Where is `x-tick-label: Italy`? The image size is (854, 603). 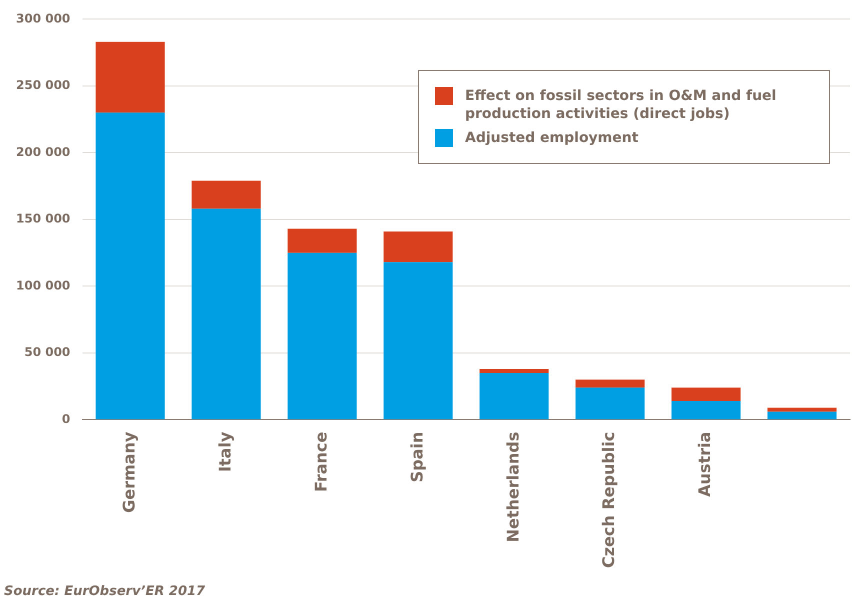
x-tick-label: Italy is located at coordinates (224, 451).